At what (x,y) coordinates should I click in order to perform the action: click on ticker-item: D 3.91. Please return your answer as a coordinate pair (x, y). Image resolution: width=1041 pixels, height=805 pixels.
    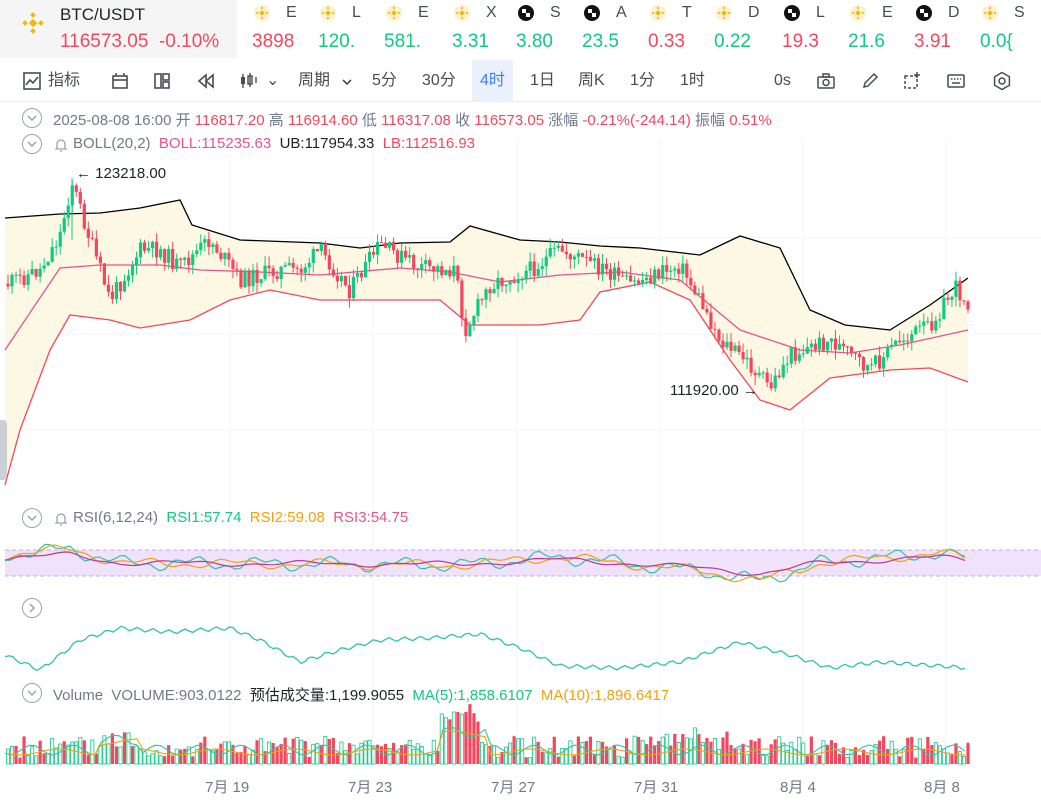
    Looking at the image, I should click on (933, 29).